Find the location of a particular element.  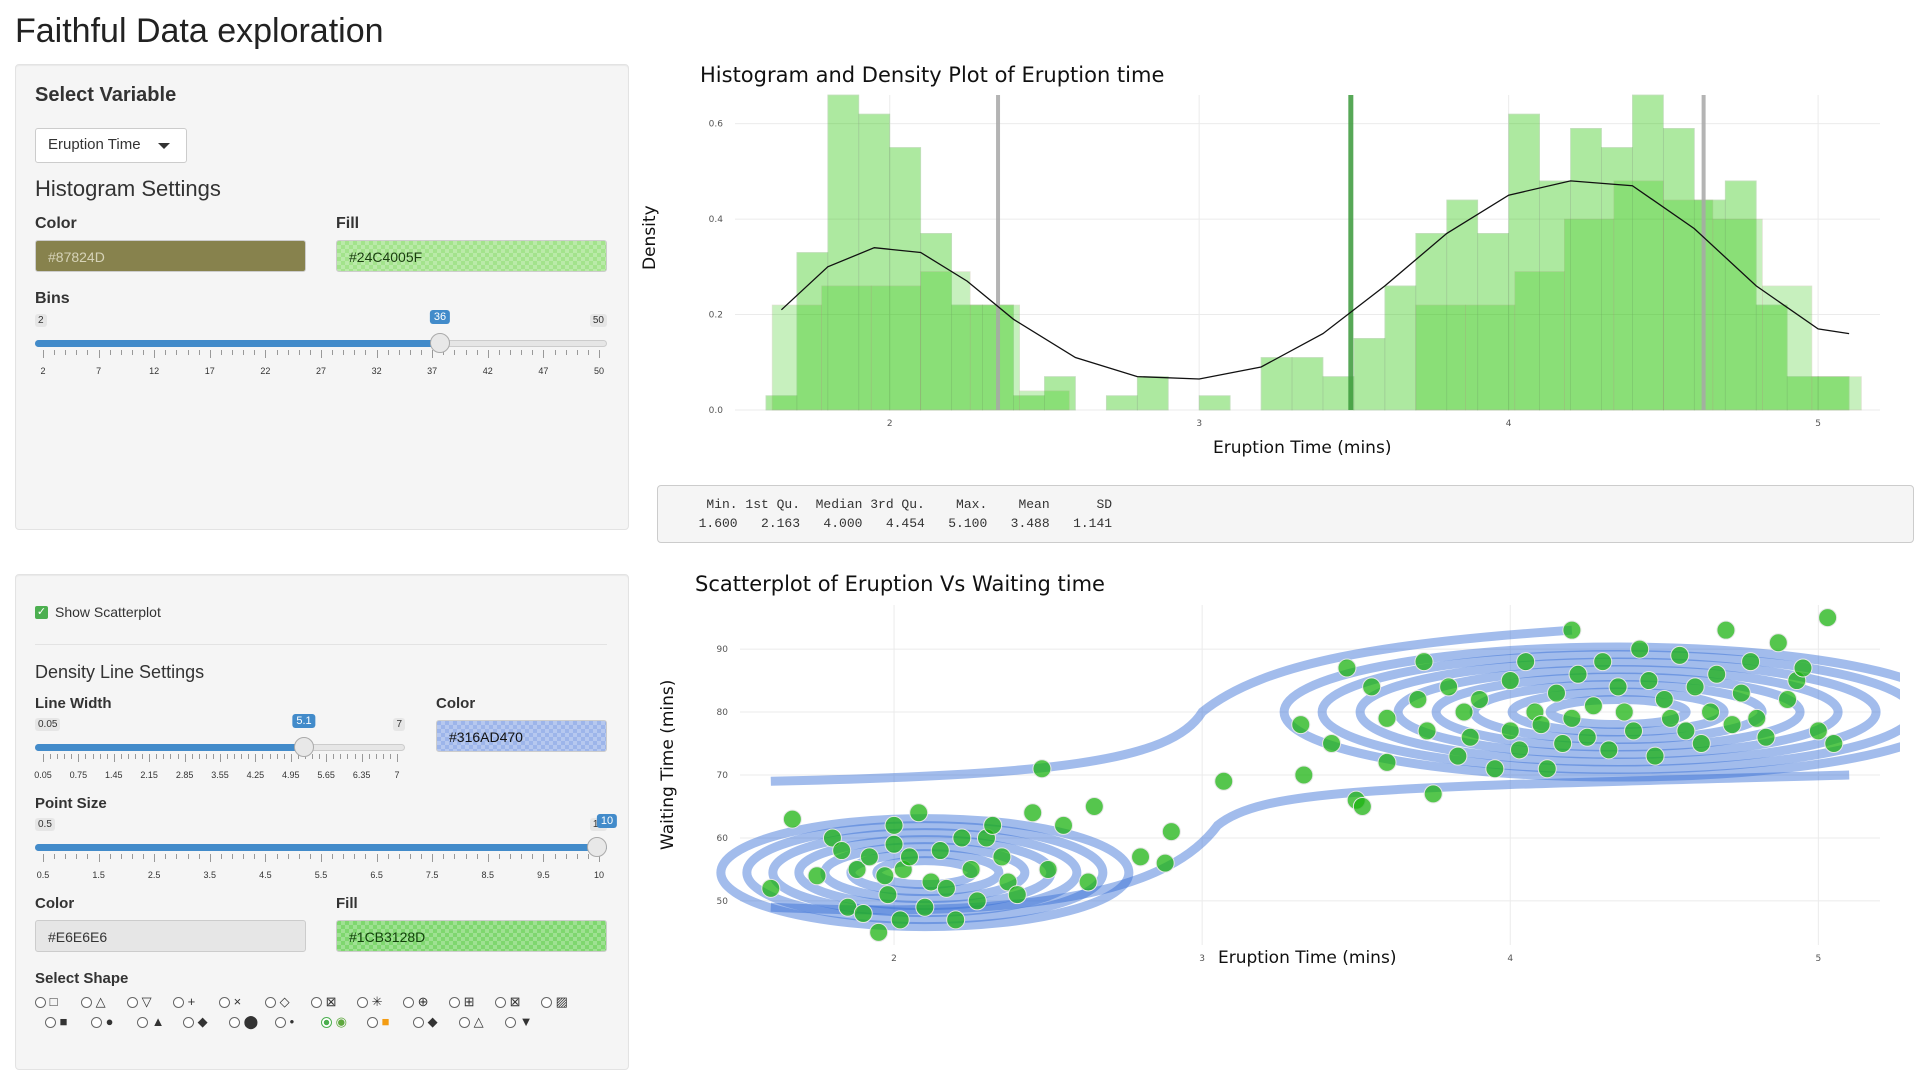

shape-option: ✳ is located at coordinates (370, 1002).